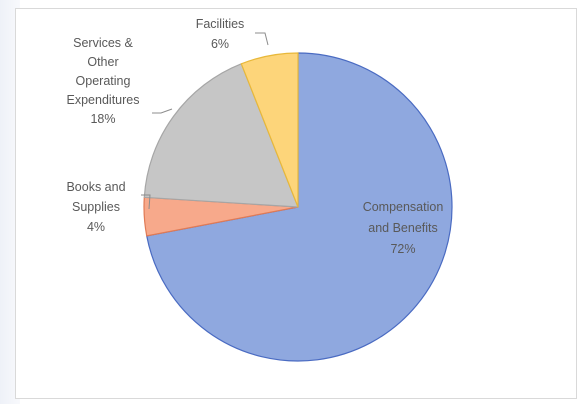 The width and height of the screenshot is (584, 404). I want to click on slice-label-line: Operating, so click(103, 81).